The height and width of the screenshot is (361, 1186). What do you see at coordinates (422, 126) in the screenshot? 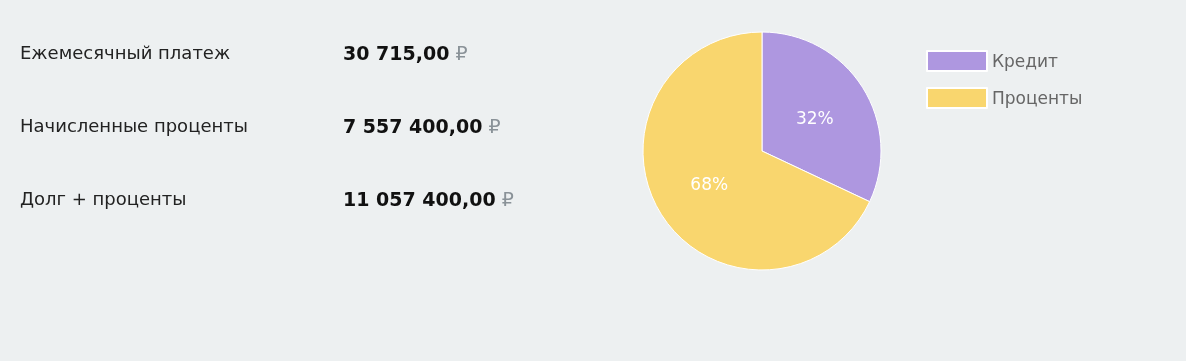
I see `text: 7 557 400,00 ₽` at bounding box center [422, 126].